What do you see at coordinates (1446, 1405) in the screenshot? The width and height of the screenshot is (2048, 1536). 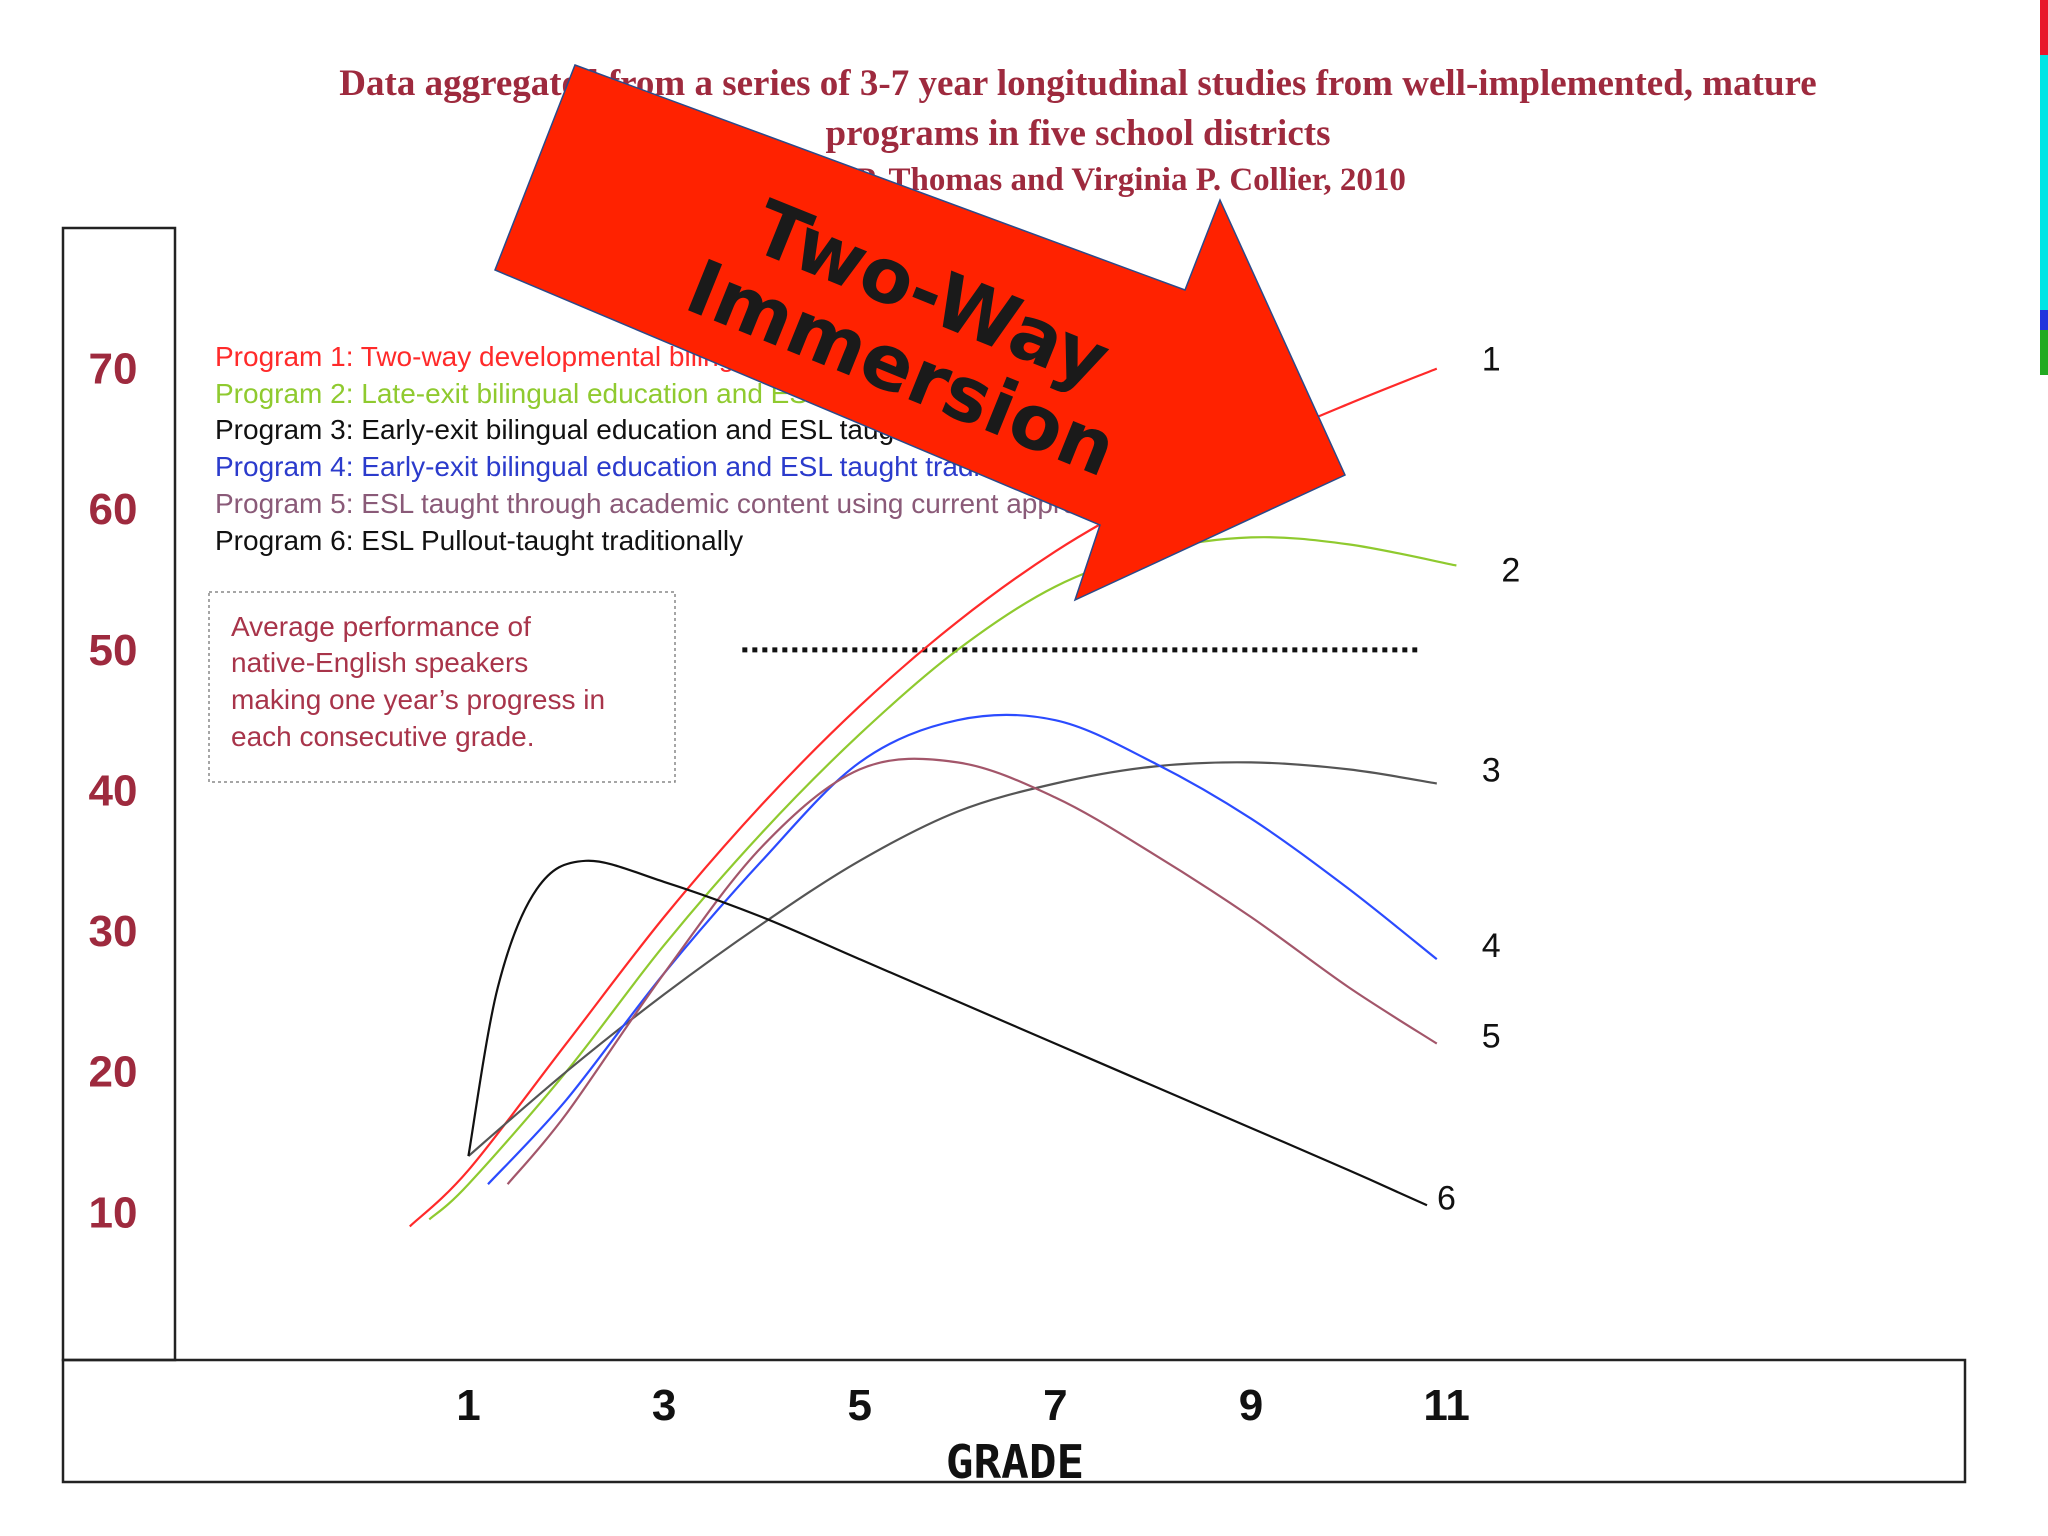 I see `x-tick-label: 11` at bounding box center [1446, 1405].